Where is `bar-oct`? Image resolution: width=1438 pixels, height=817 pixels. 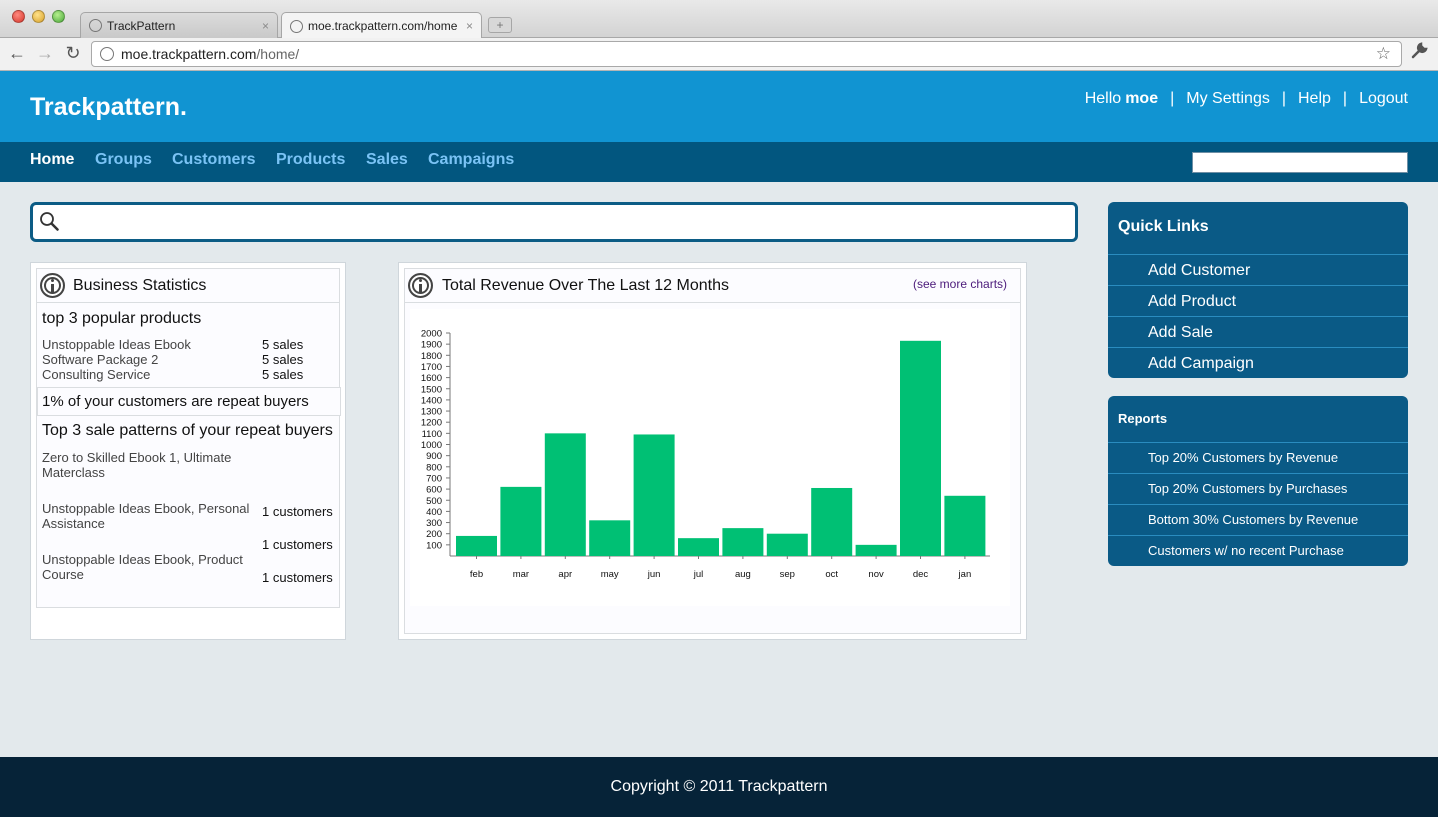
bar-oct is located at coordinates (832, 521).